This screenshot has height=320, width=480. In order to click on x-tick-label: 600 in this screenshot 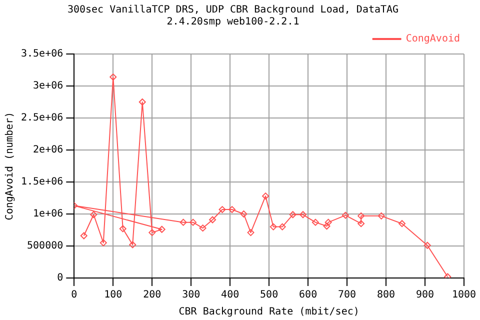, I will do `click(308, 295)`.